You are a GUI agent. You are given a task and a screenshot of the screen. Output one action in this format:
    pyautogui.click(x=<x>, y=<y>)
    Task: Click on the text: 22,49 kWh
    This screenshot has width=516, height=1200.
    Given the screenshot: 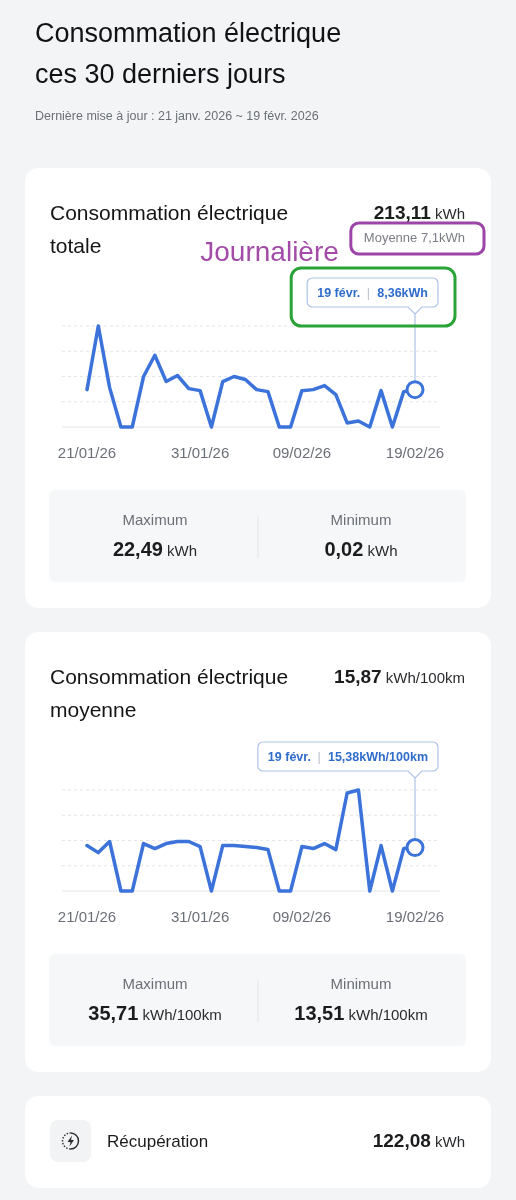 What is the action you would take?
    pyautogui.click(x=155, y=549)
    